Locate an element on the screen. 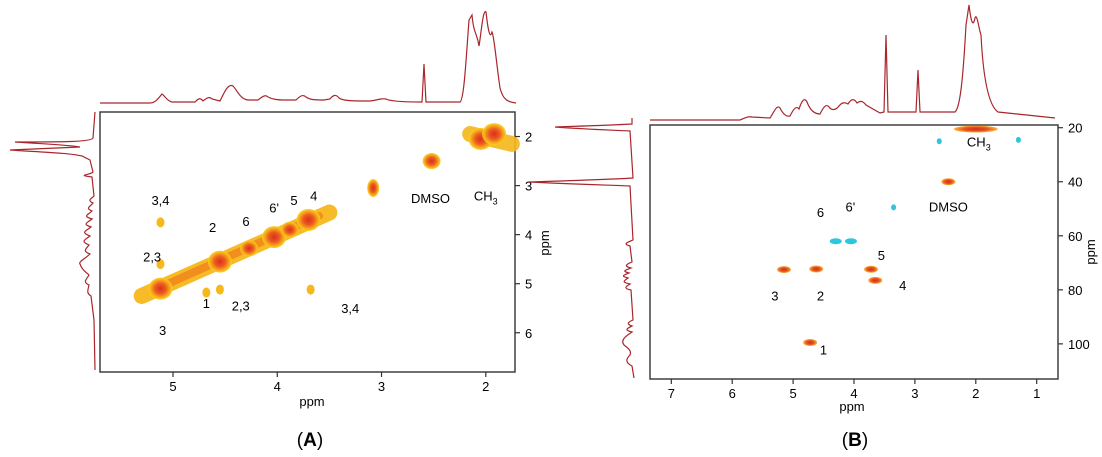 This screenshot has height=457, width=1102. panel-b-x-ticks: 7 6 5 4 3 2 1 is located at coordinates (854, 390).